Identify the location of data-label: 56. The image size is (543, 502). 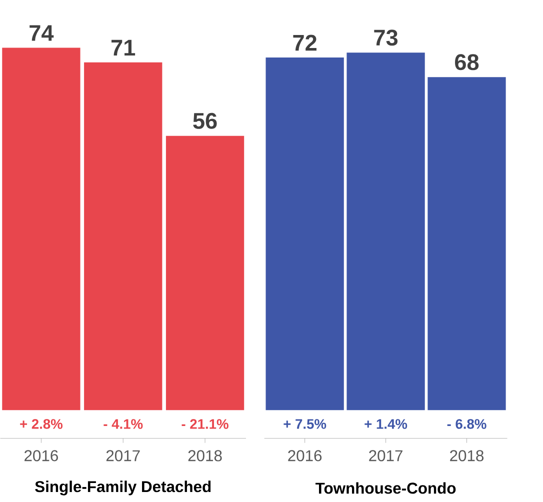
(205, 121).